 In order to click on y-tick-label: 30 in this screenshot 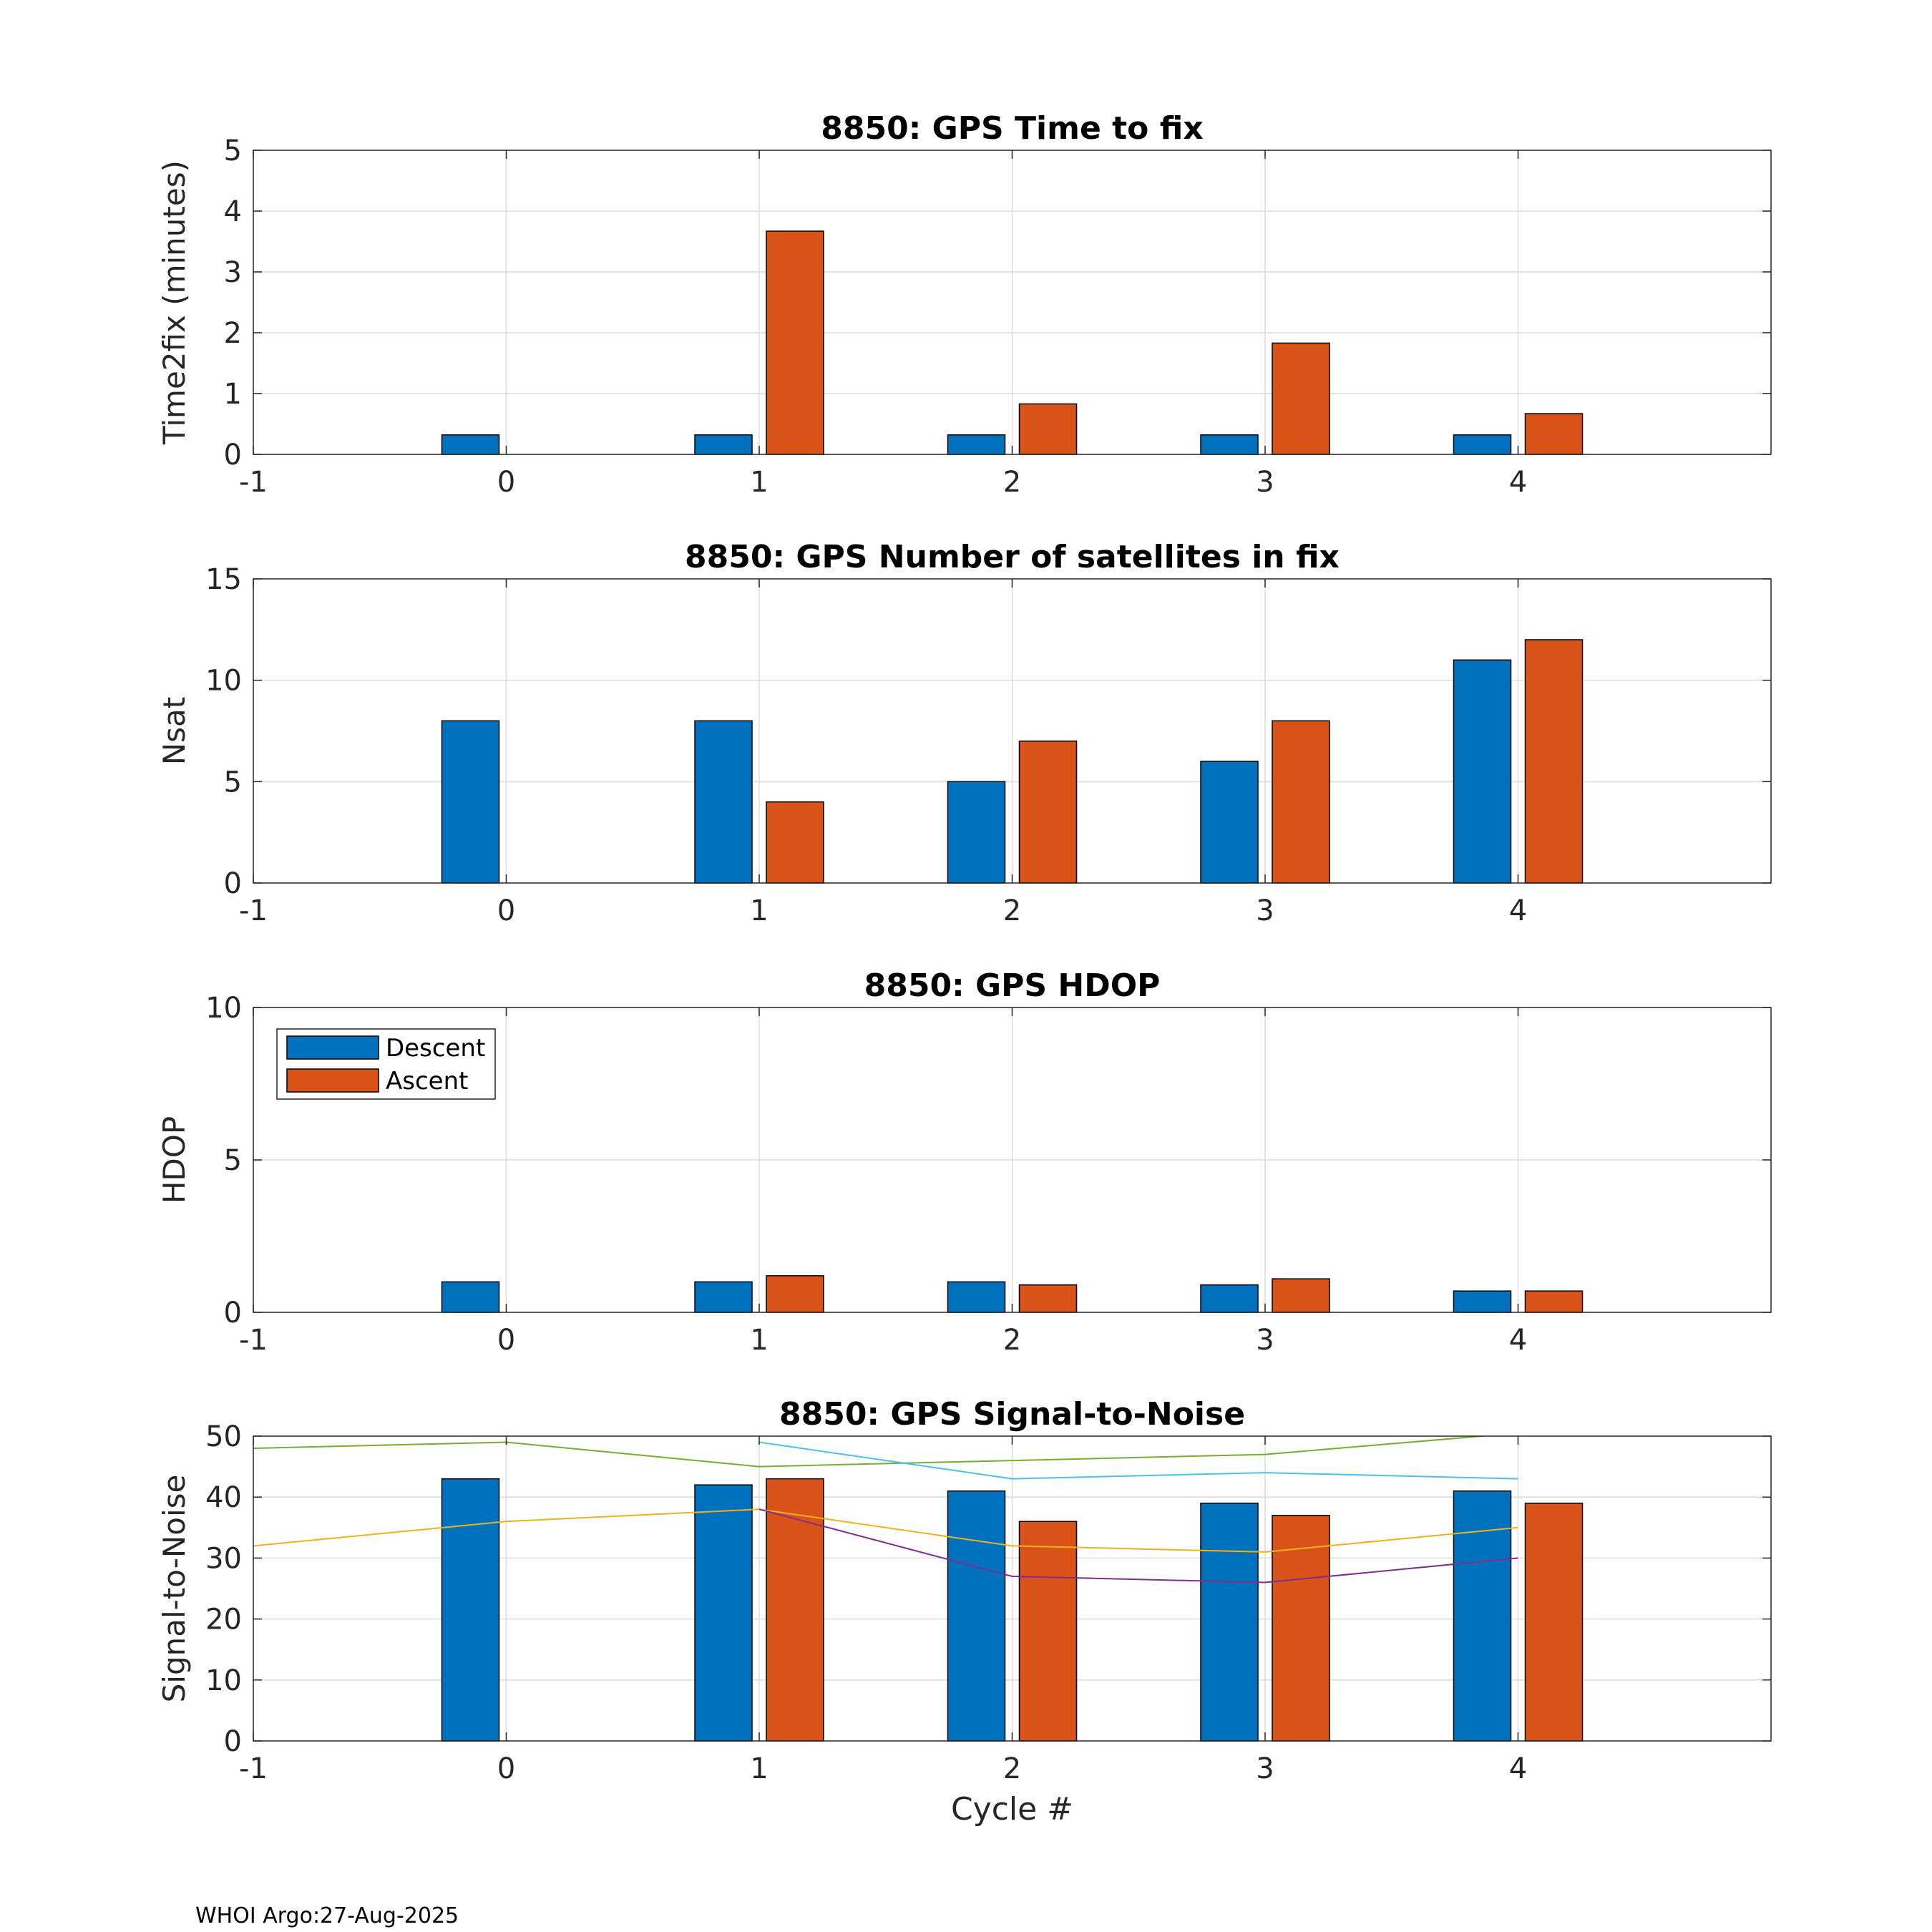, I will do `click(223, 1558)`.